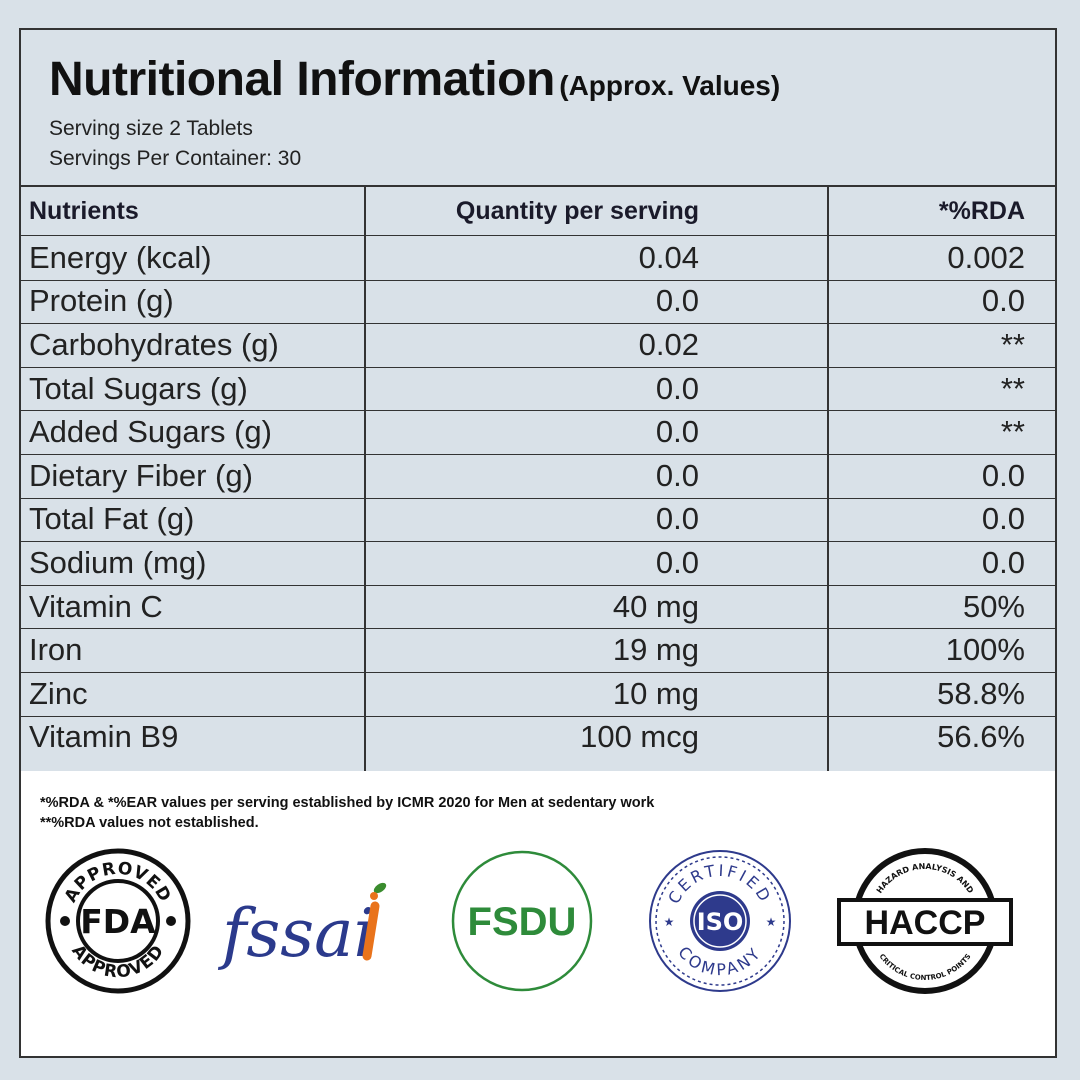  Describe the element at coordinates (84, 210) in the screenshot. I see `header-nutrients: Nutrients` at that location.